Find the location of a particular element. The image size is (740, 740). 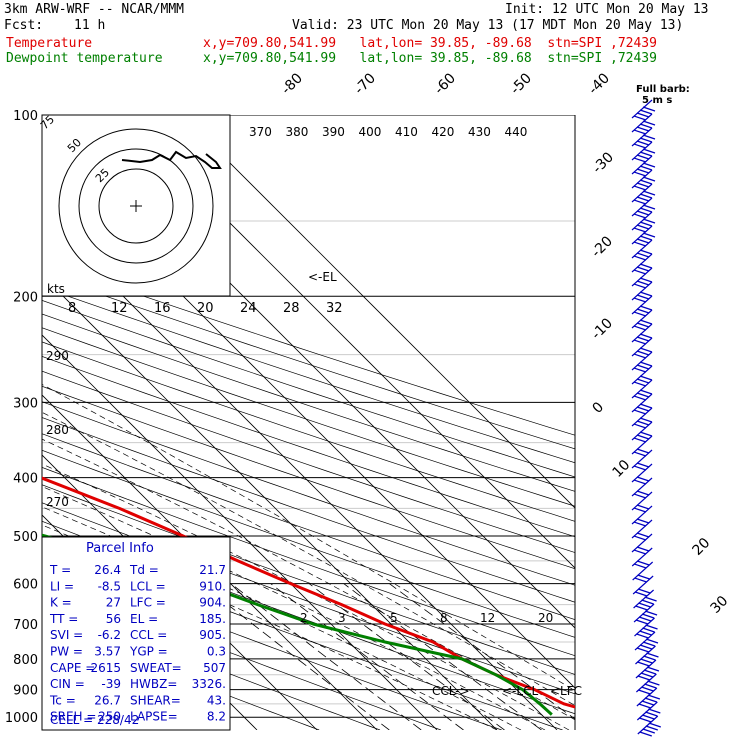

parcel-field: 26.4 is located at coordinates (107, 570).